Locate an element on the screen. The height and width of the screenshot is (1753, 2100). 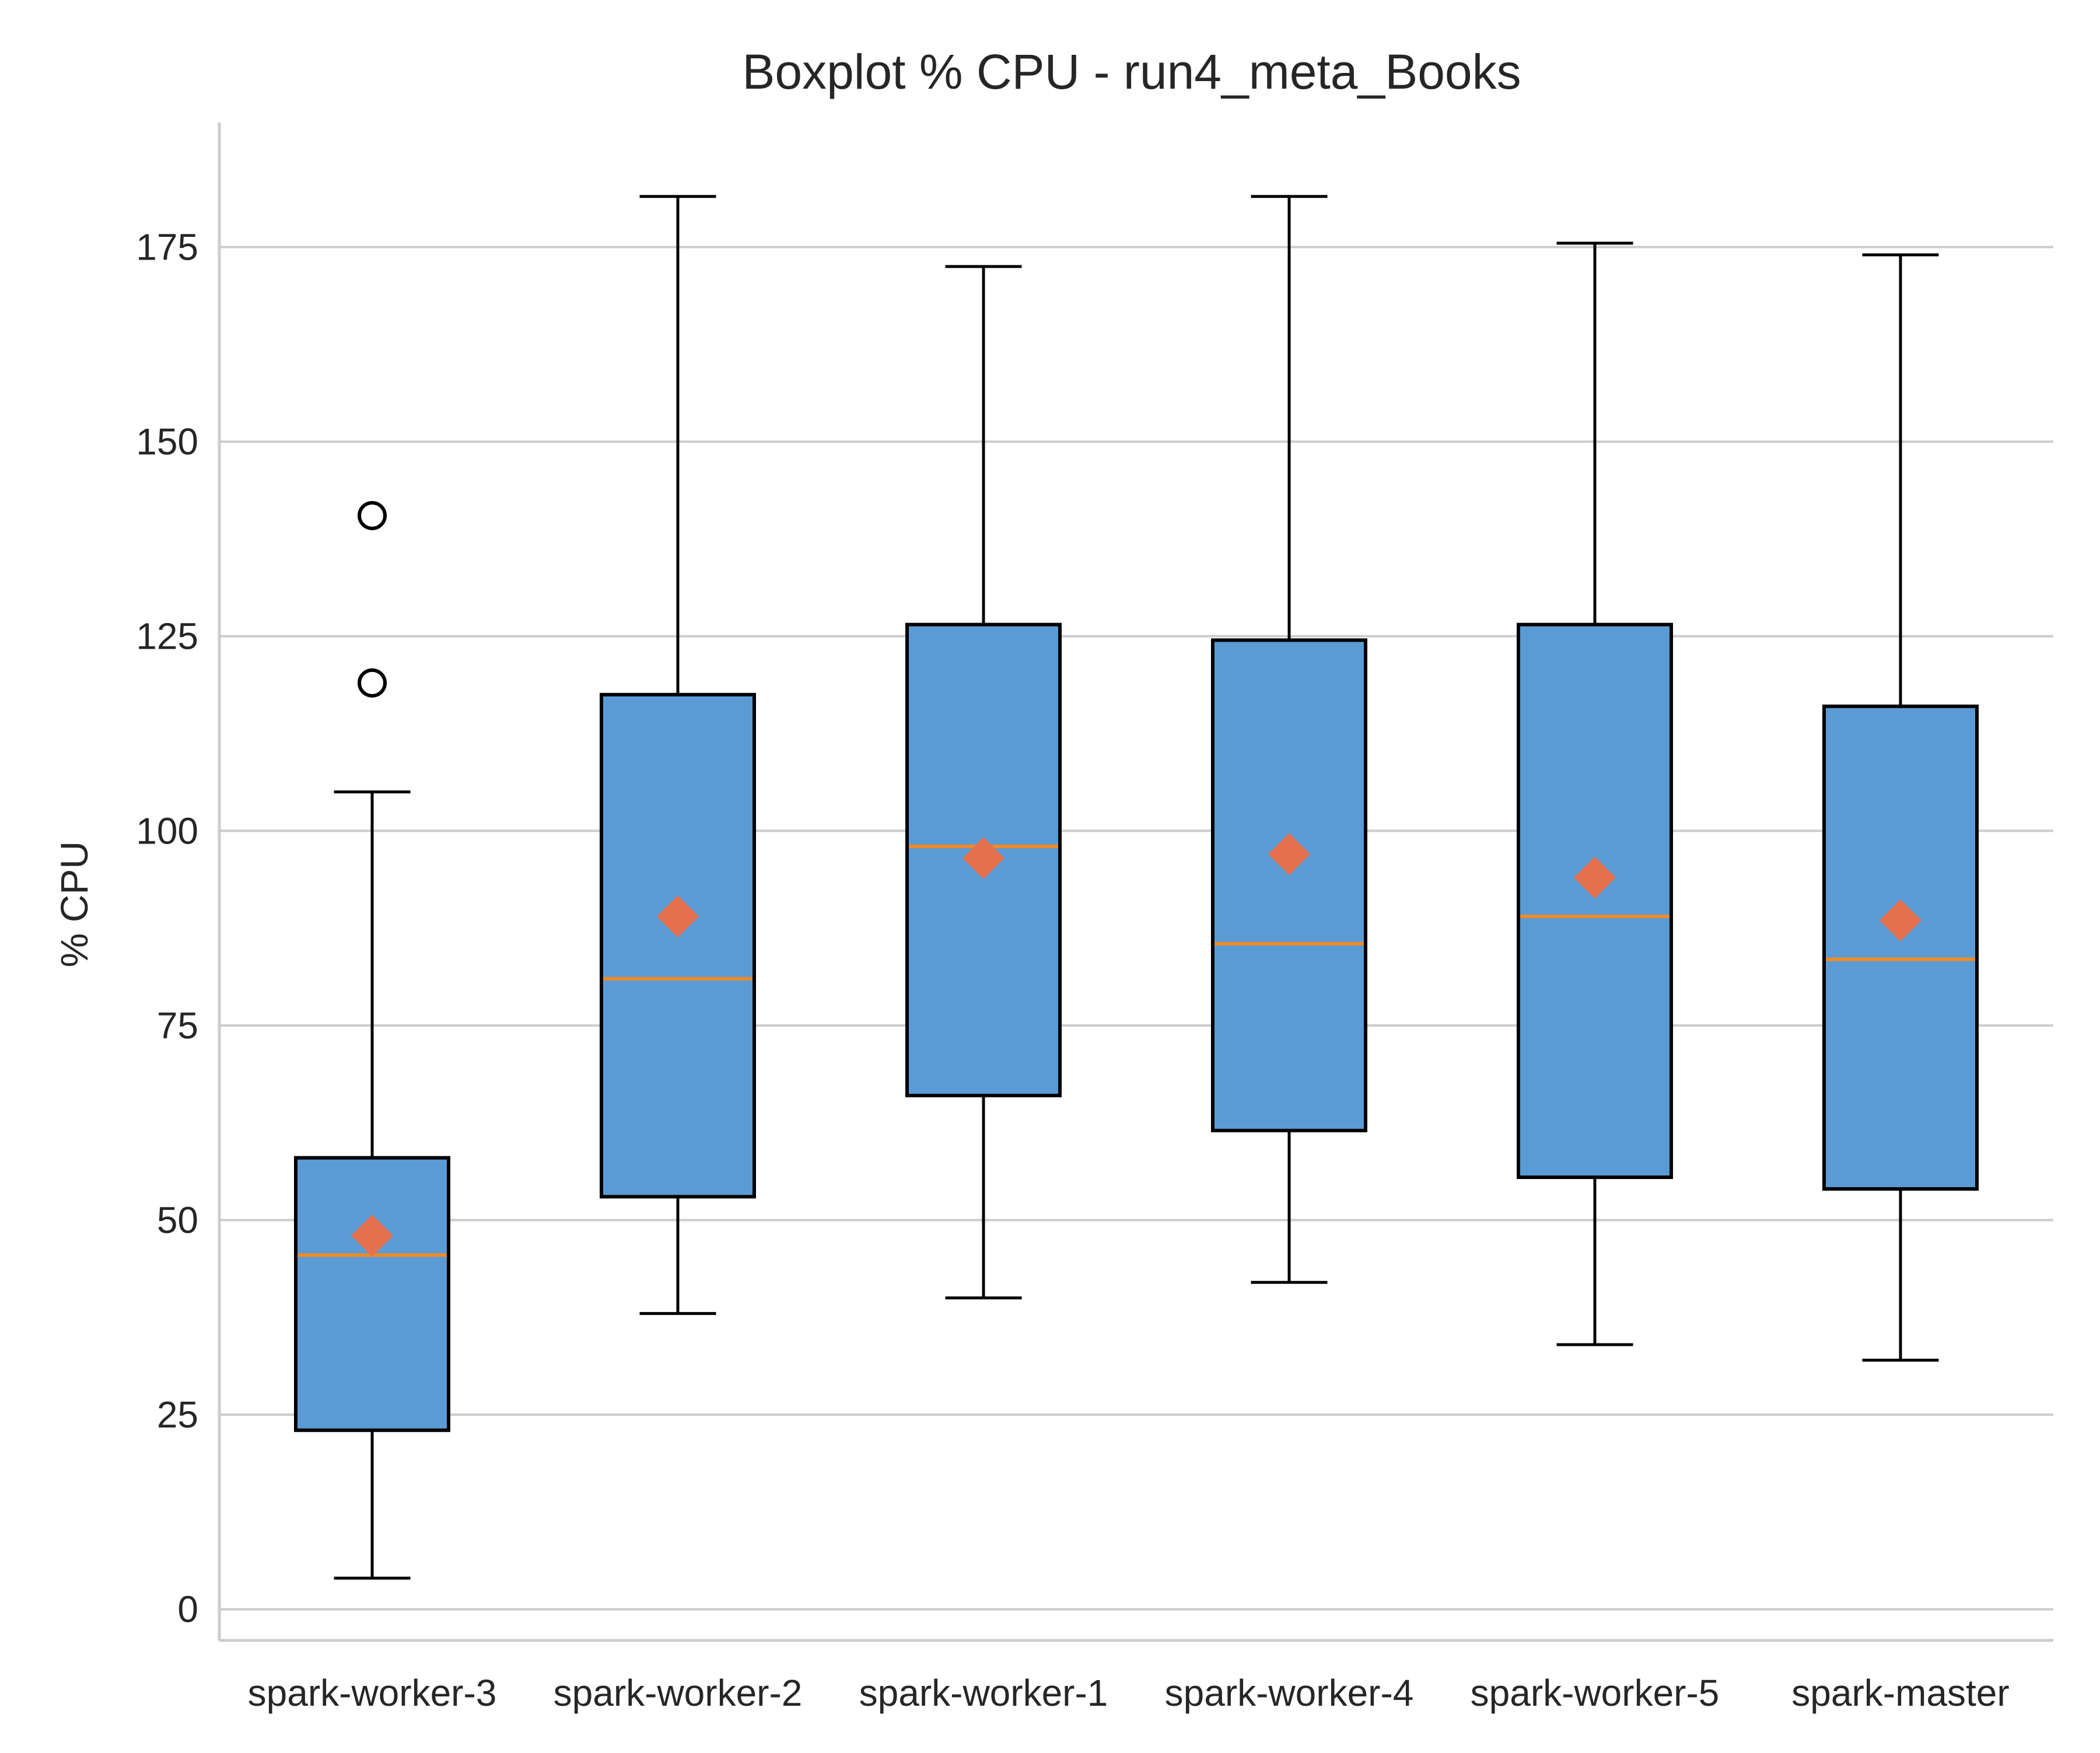
x-tick-label: spark-worker-2 is located at coordinates (678, 1693).